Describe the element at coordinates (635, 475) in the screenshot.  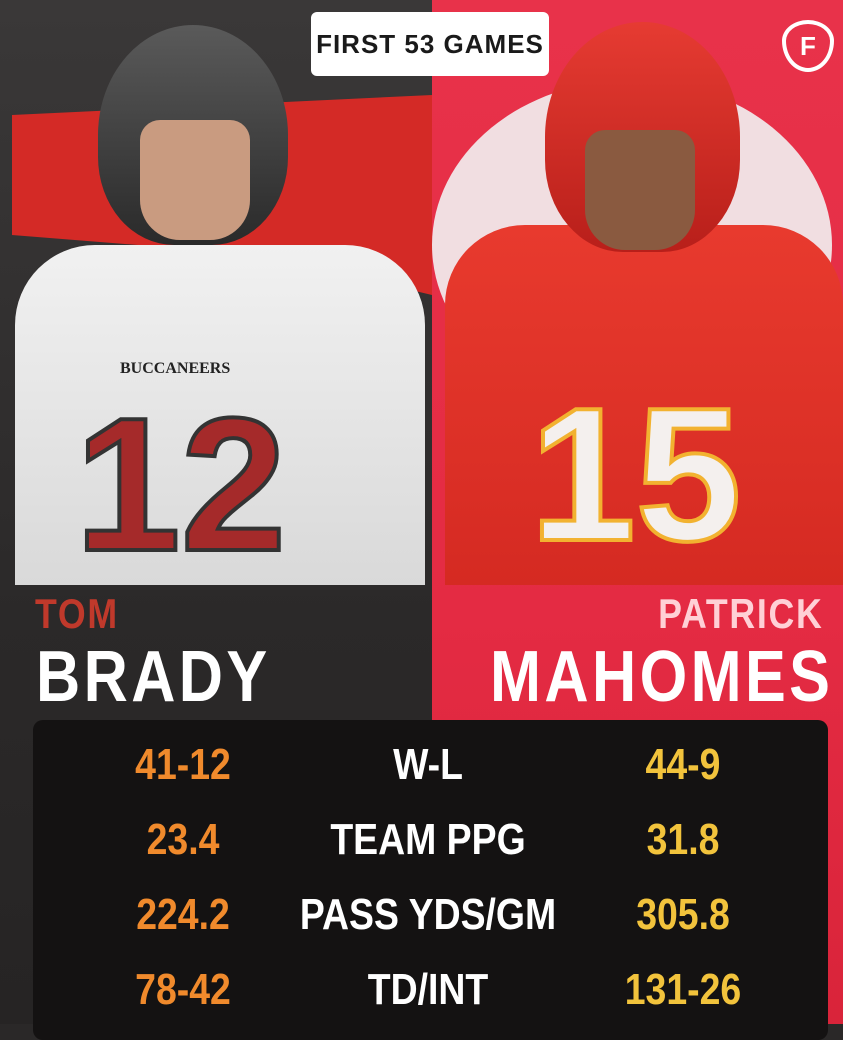
I see `mahomes-jersey-number: 15` at that location.